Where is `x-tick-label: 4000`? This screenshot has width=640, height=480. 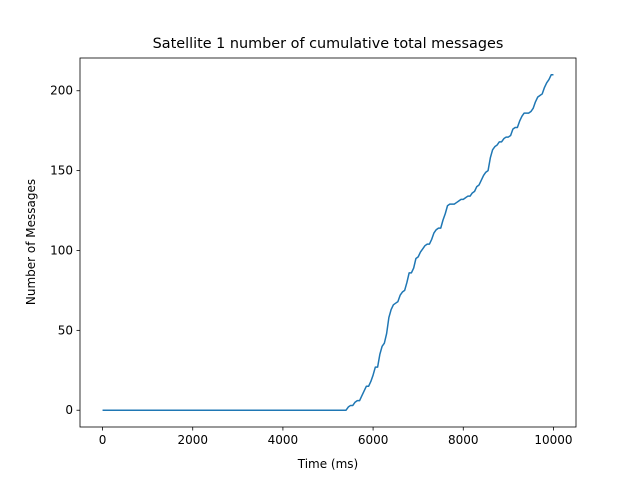
x-tick-label: 4000 is located at coordinates (283, 440).